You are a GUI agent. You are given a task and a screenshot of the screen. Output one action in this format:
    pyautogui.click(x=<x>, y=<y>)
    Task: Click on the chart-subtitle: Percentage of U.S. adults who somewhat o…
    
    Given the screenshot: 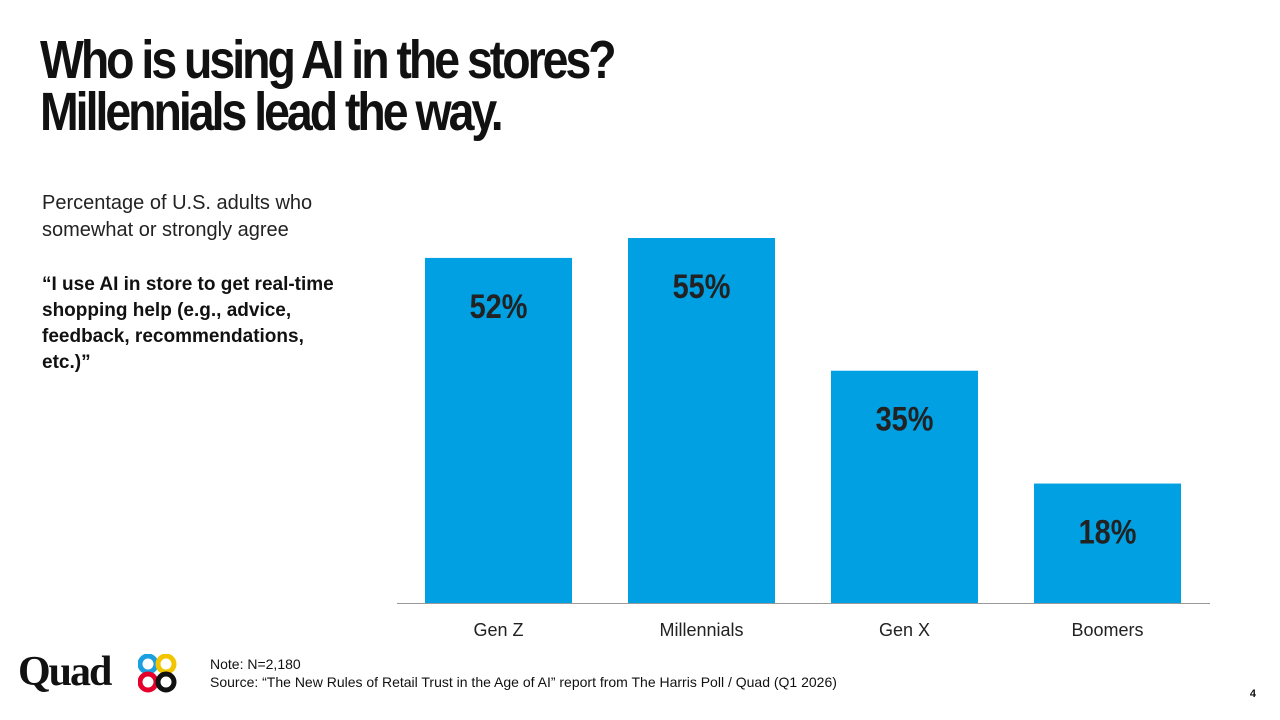 What is the action you would take?
    pyautogui.click(x=177, y=216)
    